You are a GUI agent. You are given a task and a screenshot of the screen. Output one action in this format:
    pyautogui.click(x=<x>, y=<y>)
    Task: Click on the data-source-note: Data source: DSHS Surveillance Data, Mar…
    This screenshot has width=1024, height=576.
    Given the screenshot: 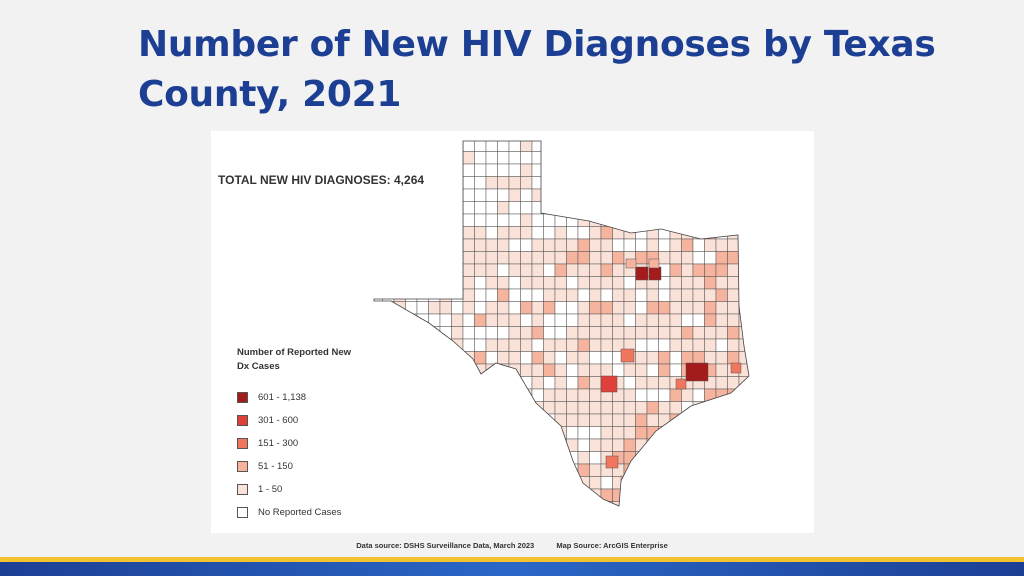 What is the action you would take?
    pyautogui.click(x=445, y=545)
    